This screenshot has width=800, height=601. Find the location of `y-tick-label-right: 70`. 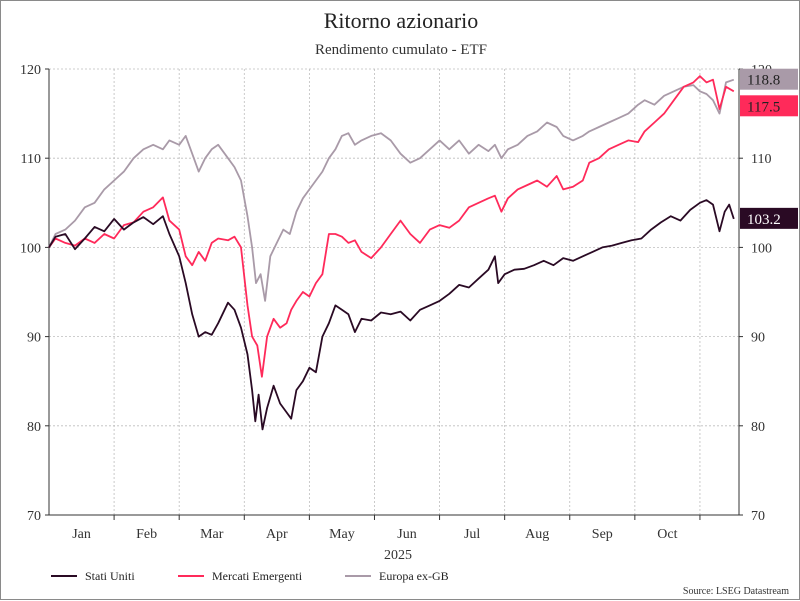

y-tick-label-right: 70 is located at coordinates (758, 516).